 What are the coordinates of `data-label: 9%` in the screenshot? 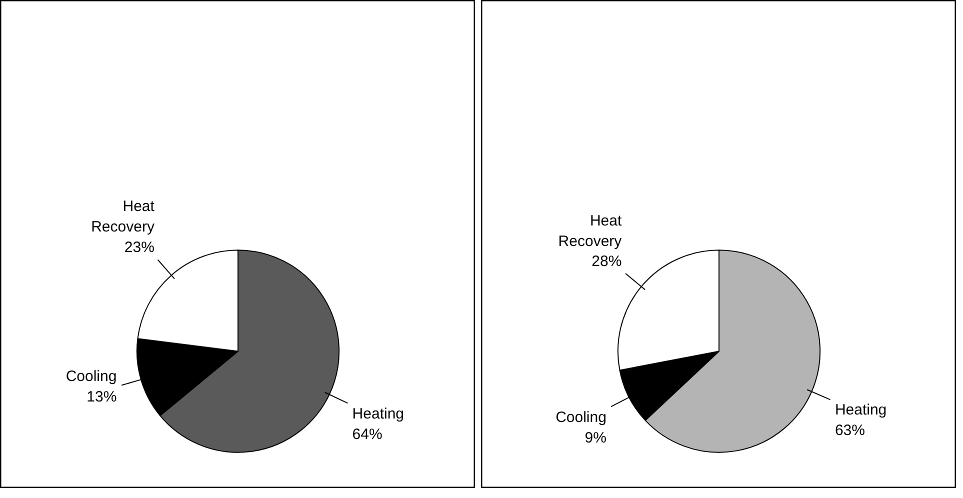 It's located at (595, 437).